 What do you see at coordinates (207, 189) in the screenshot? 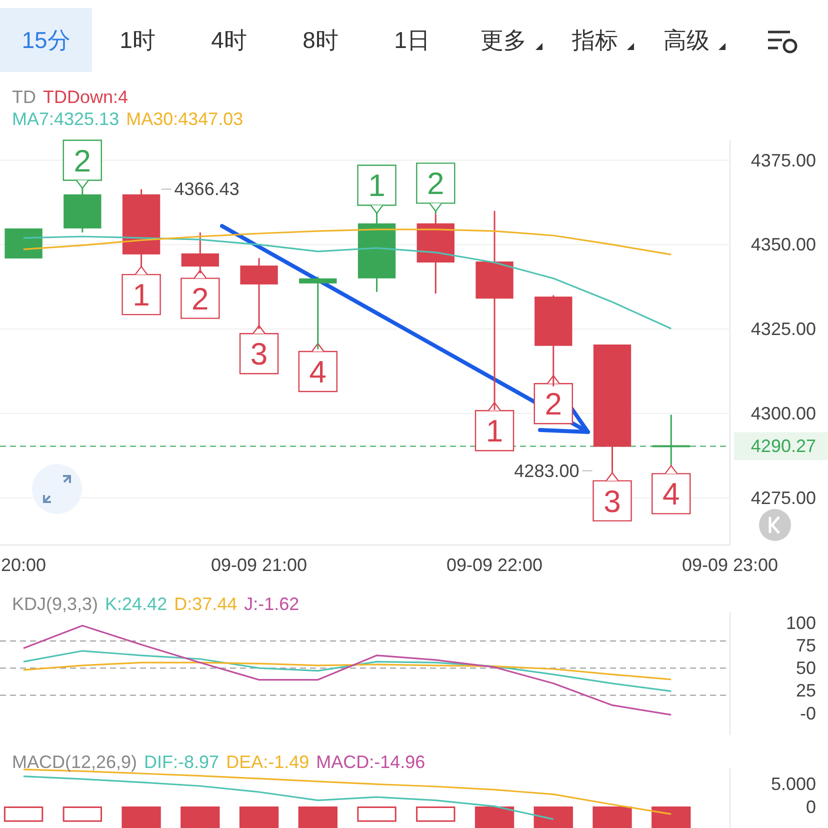
I see `annotation: 4366.43` at bounding box center [207, 189].